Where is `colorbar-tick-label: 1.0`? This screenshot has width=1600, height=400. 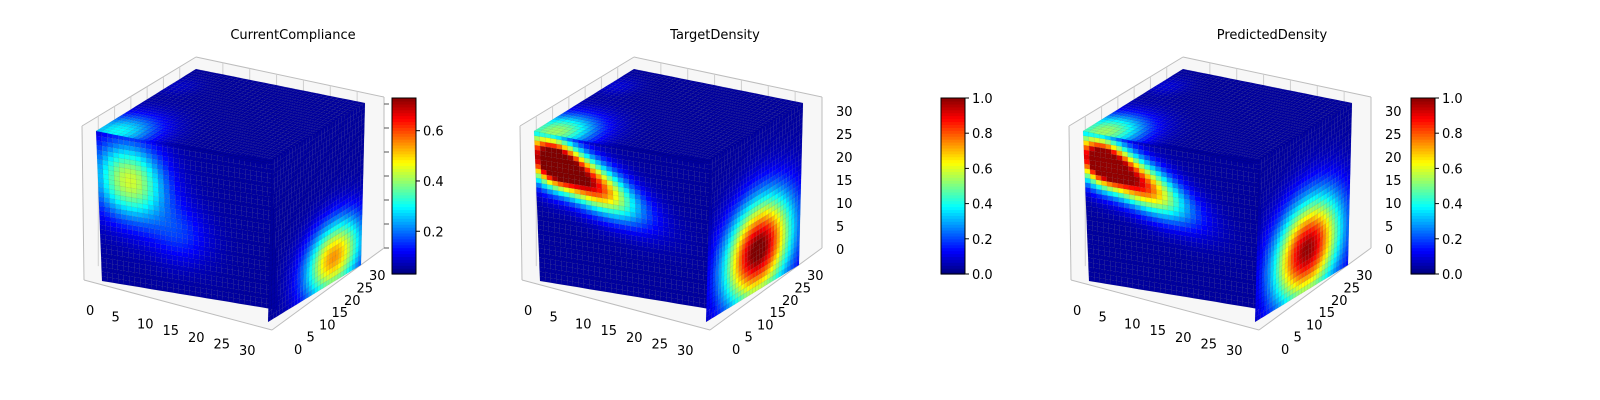 colorbar-tick-label: 1.0 is located at coordinates (1452, 99).